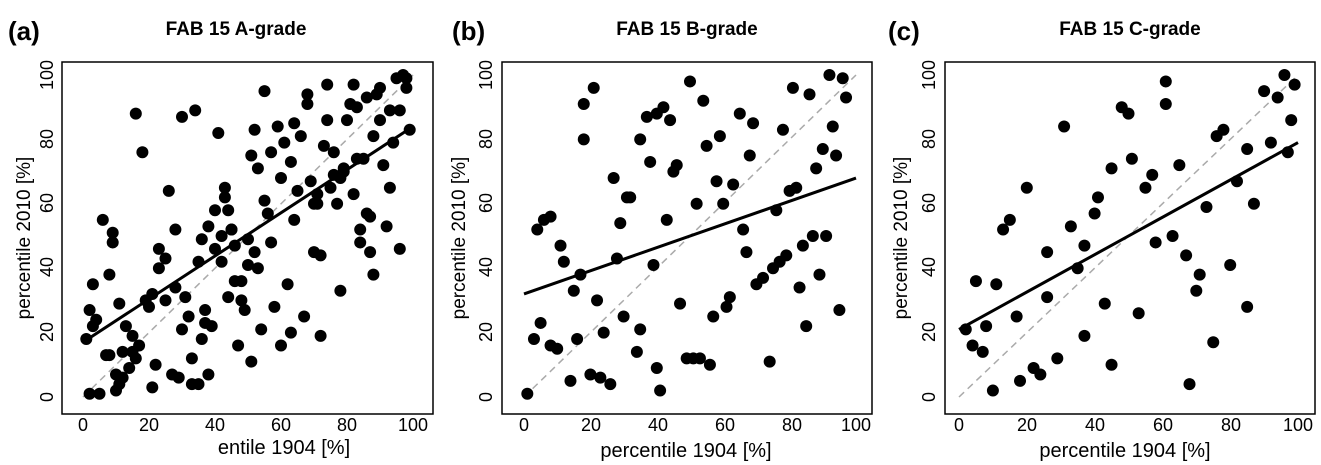 This screenshot has width=1321, height=465. What do you see at coordinates (486, 397) in the screenshot?
I see `y-tick-label: 0` at bounding box center [486, 397].